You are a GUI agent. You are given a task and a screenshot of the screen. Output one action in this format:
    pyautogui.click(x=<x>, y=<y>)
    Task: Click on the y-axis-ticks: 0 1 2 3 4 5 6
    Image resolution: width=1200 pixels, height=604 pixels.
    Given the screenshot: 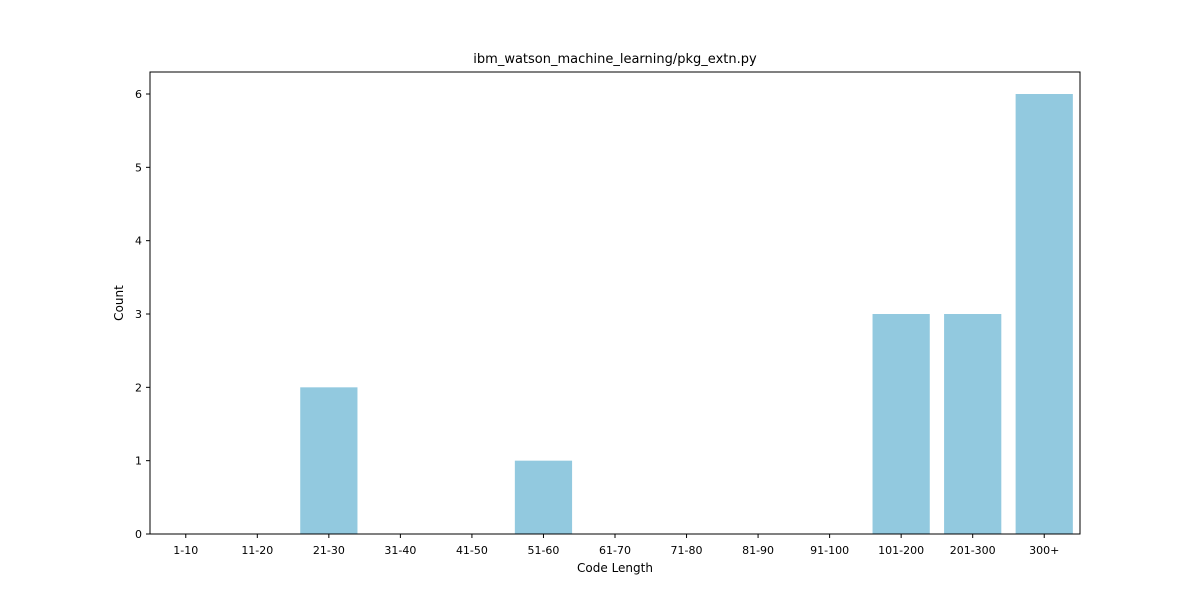 What is the action you would take?
    pyautogui.click(x=142, y=314)
    